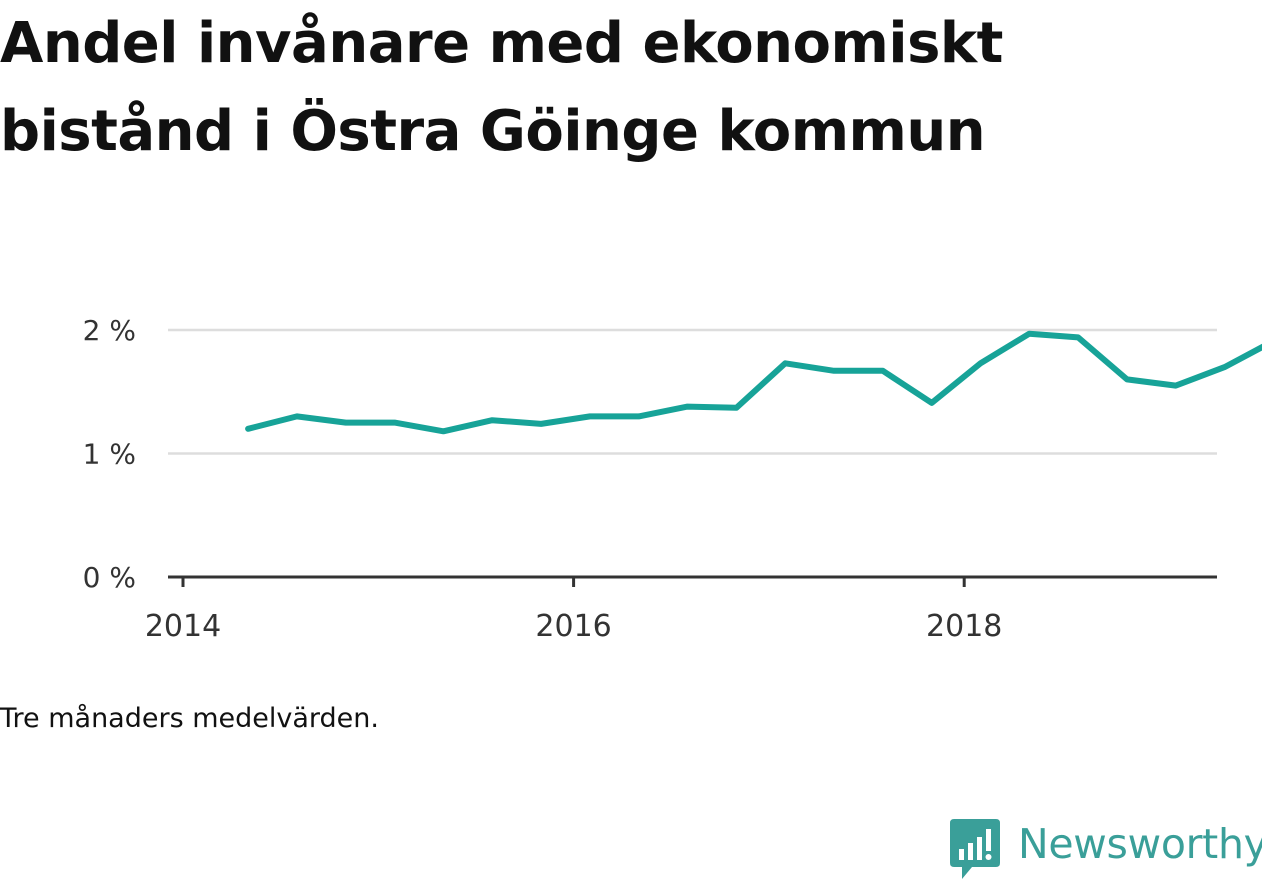  Describe the element at coordinates (975, 849) in the screenshot. I see `newsworthy-logo-icon` at that location.